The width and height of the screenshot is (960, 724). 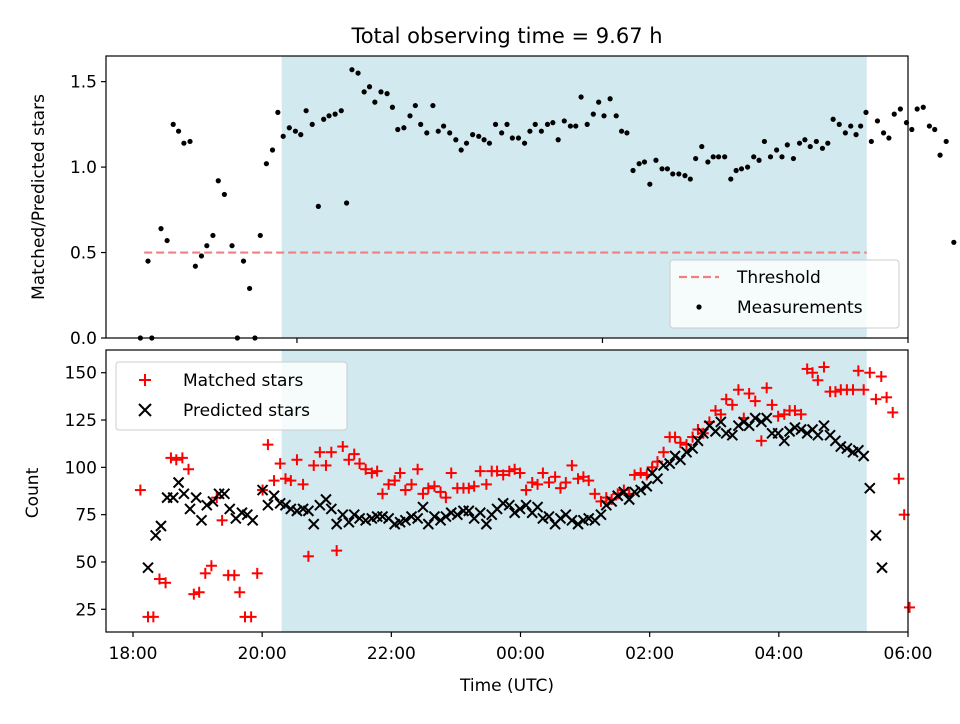 I want to click on bottom-y-tick-label: 150, so click(x=81, y=374).